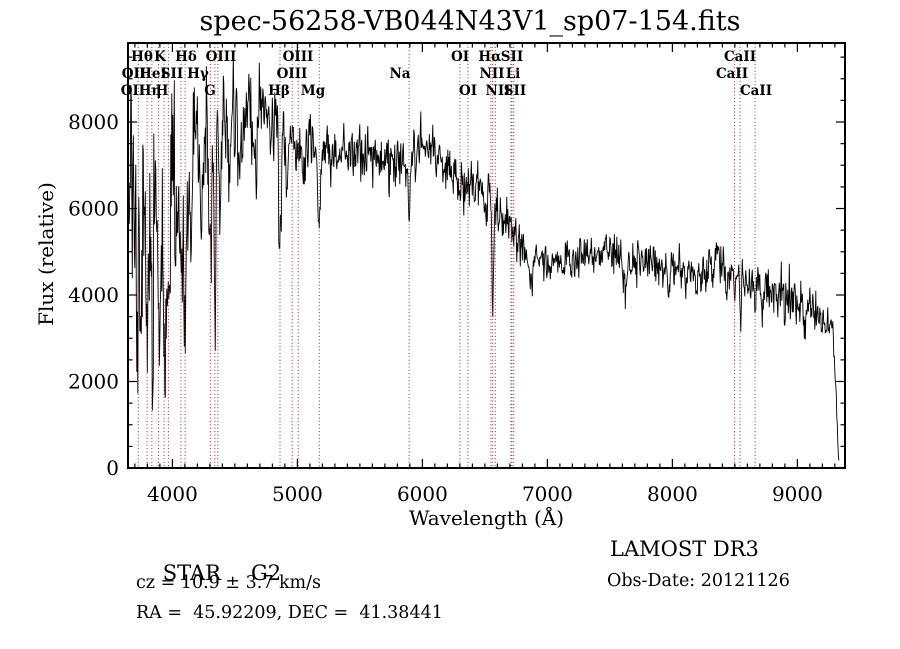  I want to click on classification-line: STAR G2, so click(208, 573).